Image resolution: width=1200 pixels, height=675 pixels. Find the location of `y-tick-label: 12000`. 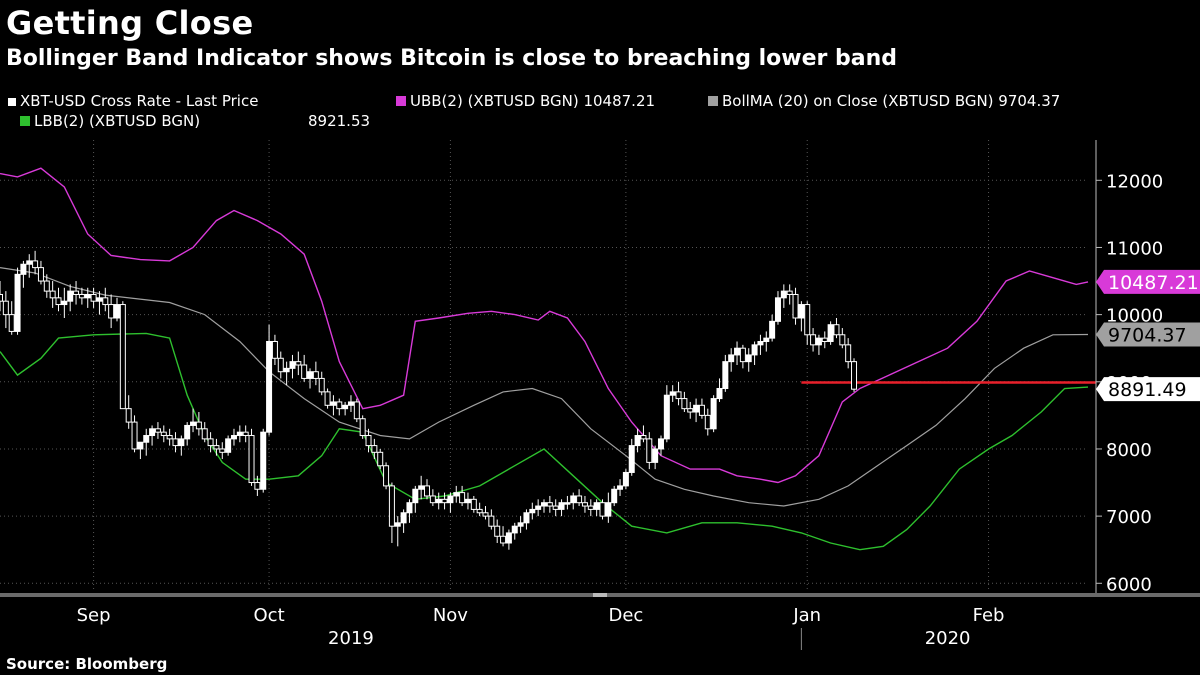

y-tick-label: 12000 is located at coordinates (1134, 181).